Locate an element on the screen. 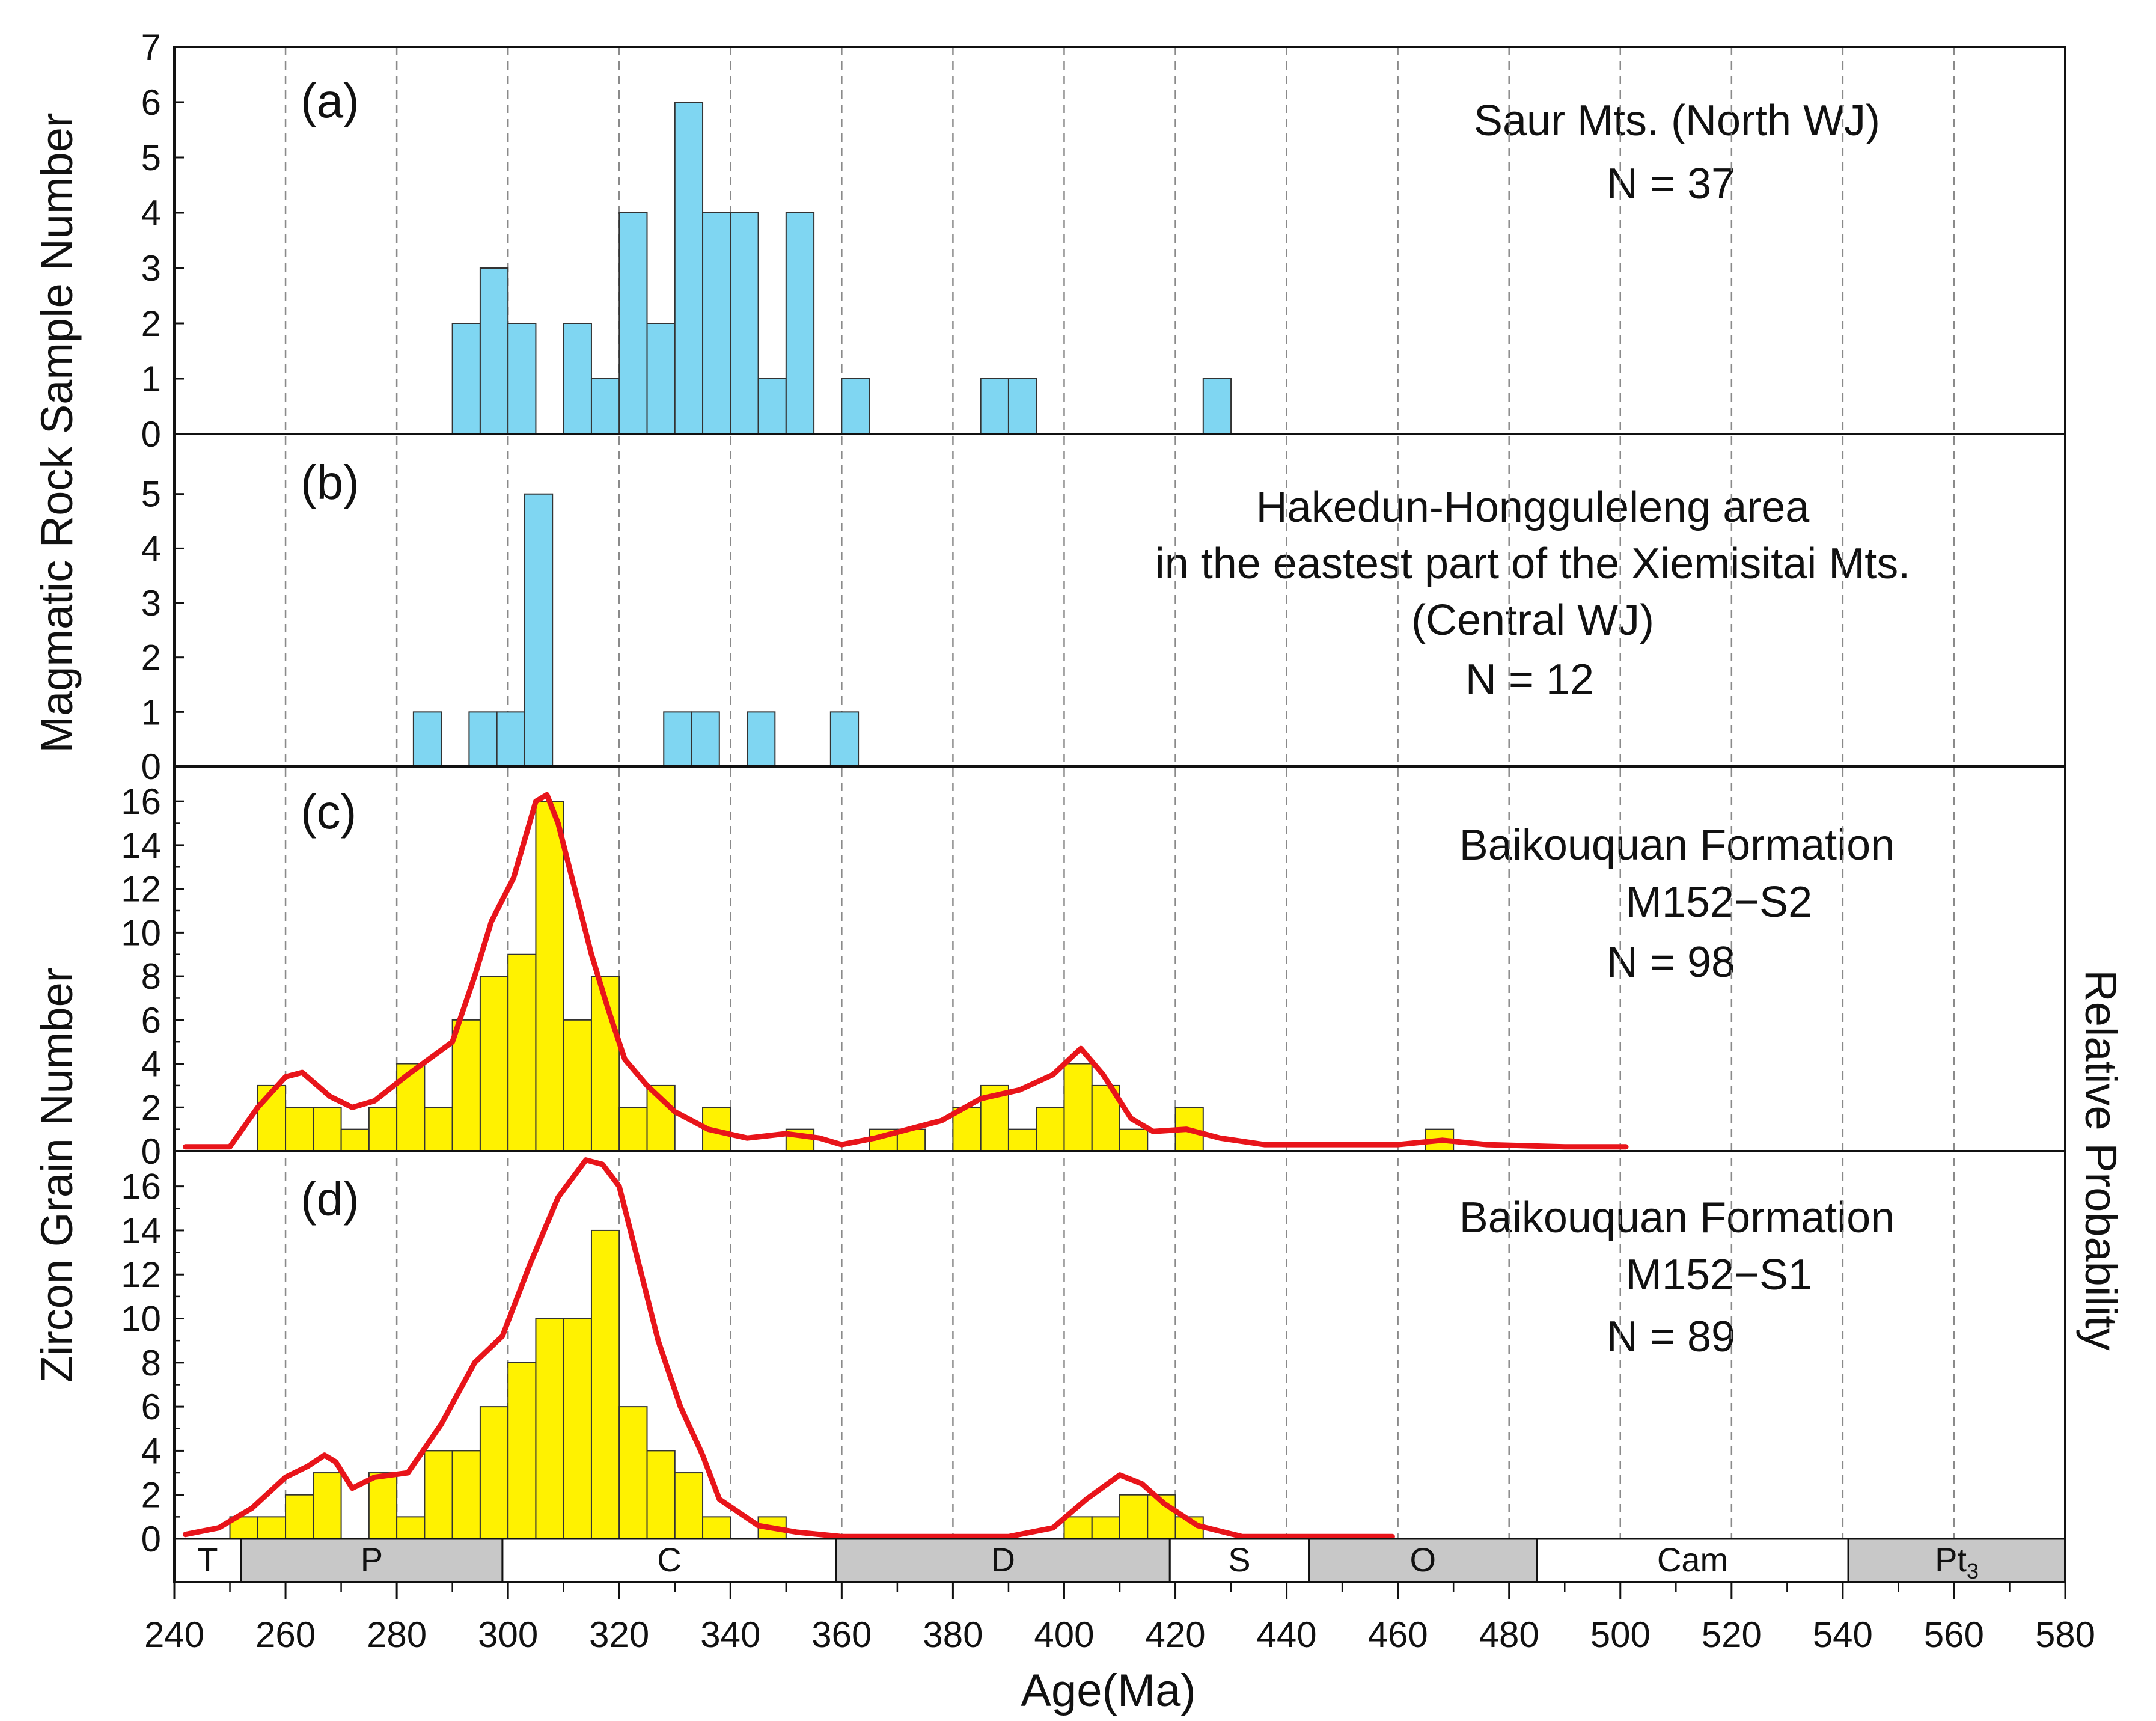 This screenshot has height=1721, width=2156. ytick-label-panel1-6: 6 is located at coordinates (151, 103).